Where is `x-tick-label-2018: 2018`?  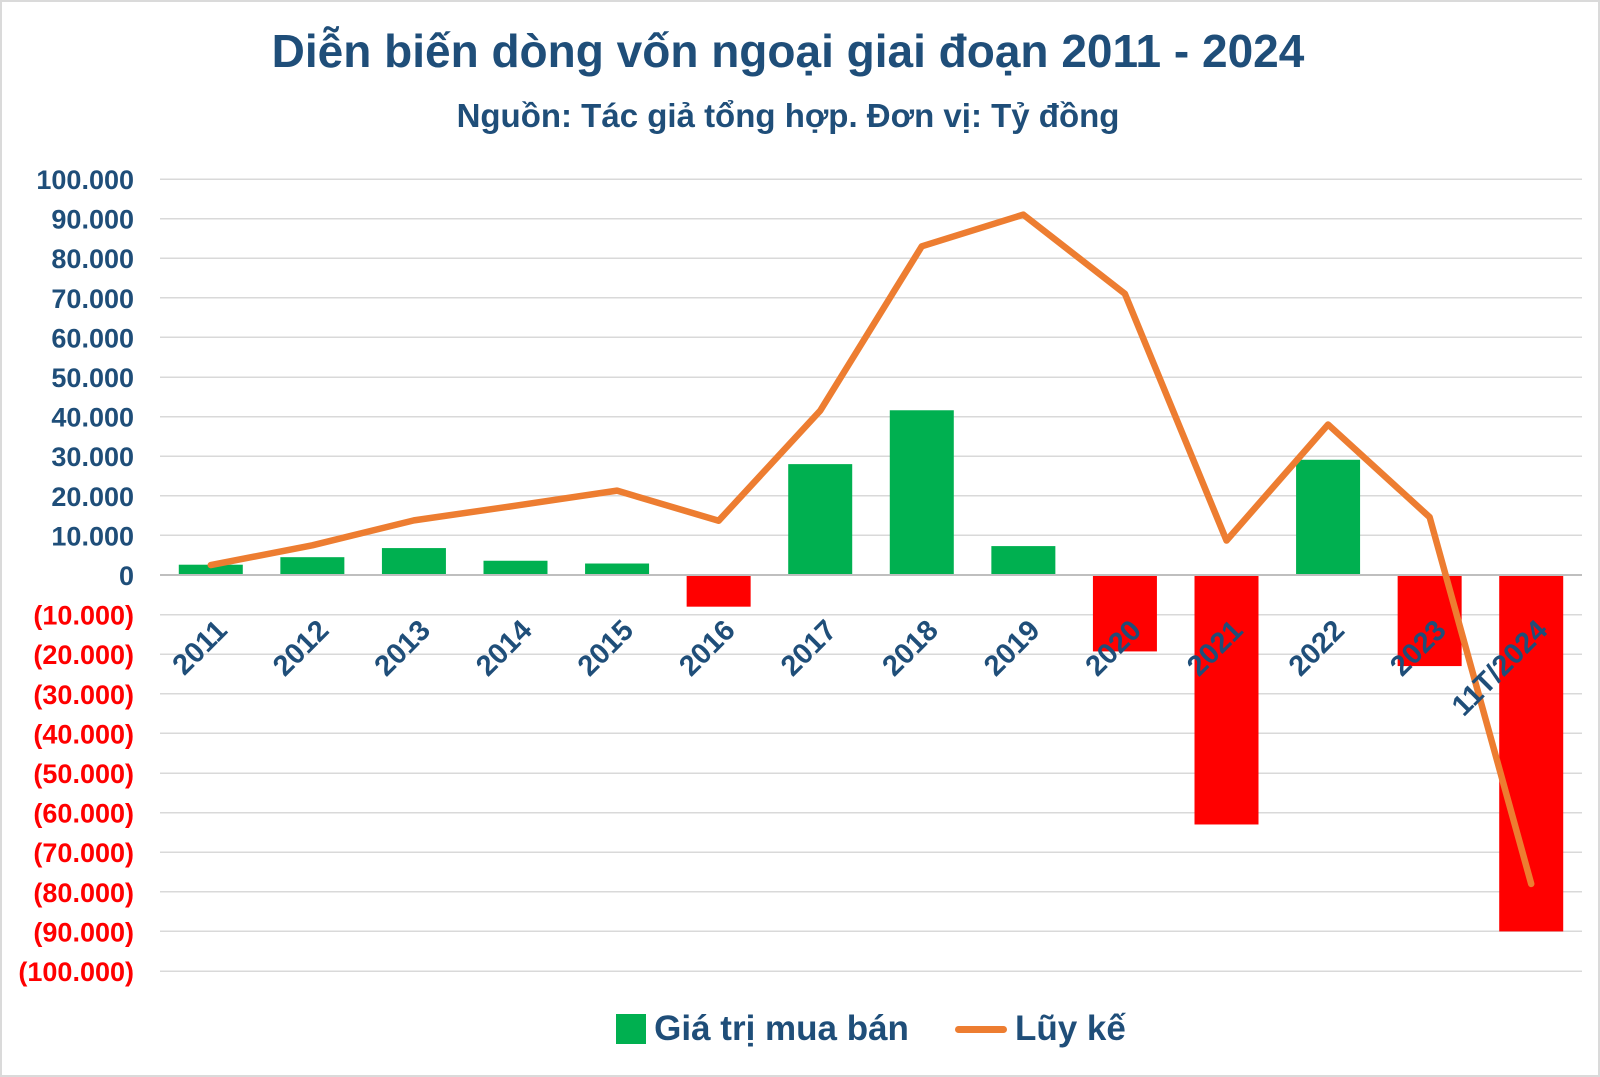
x-tick-label-2018: 2018 is located at coordinates (910, 648).